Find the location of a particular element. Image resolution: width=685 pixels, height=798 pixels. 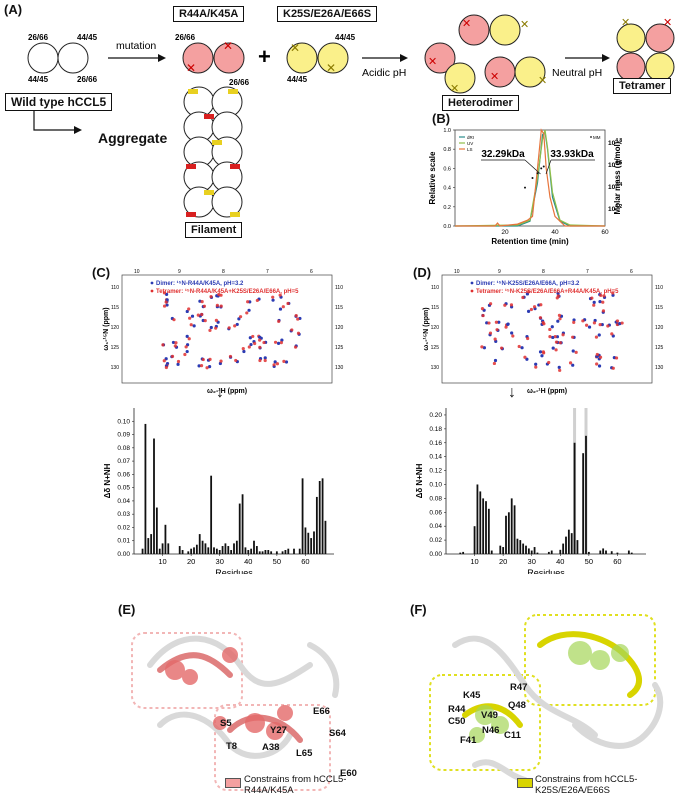

residue-label-c11: C11 is located at coordinates (512, 735).